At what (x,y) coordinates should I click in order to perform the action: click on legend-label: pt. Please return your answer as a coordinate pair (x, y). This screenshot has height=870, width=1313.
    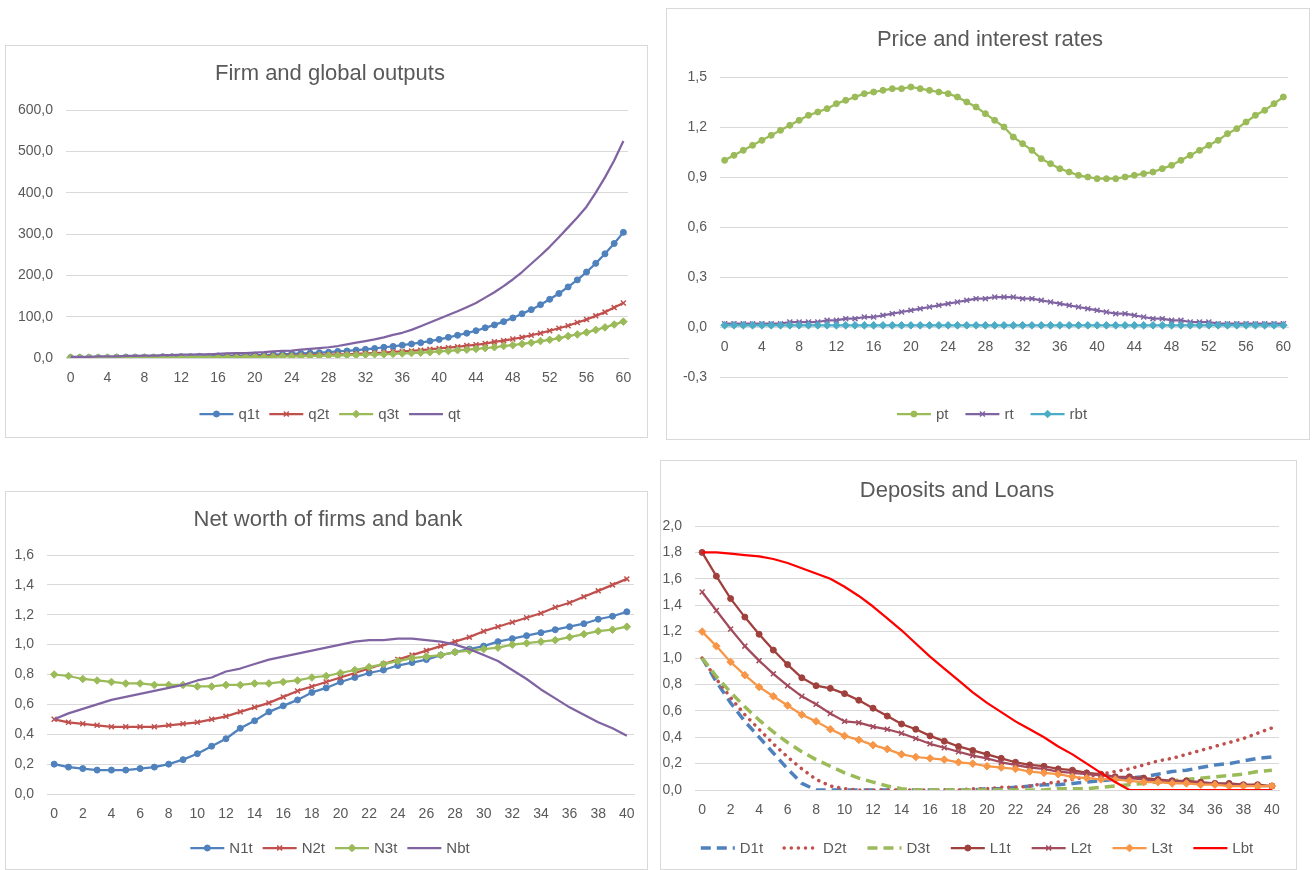
    Looking at the image, I should click on (942, 414).